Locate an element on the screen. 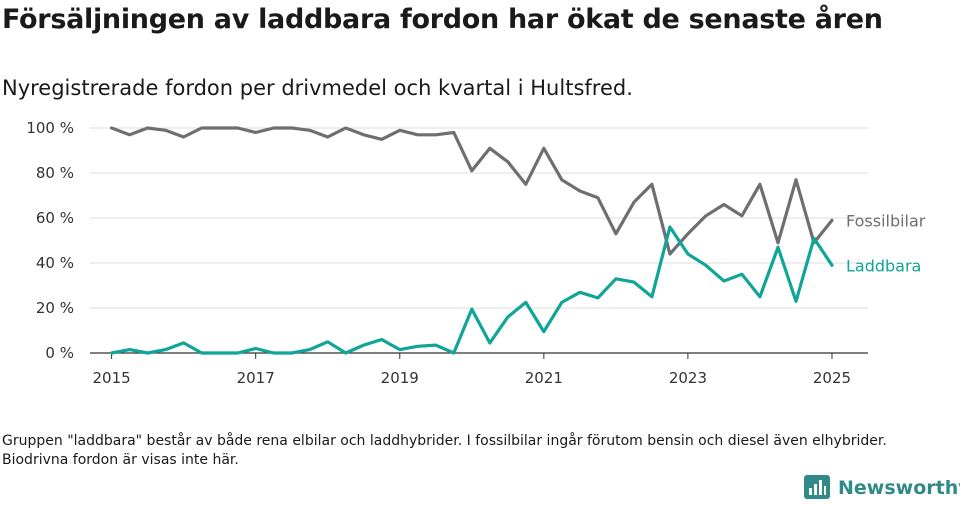  series-label-fossilbilar: Fossilbilar is located at coordinates (886, 220).